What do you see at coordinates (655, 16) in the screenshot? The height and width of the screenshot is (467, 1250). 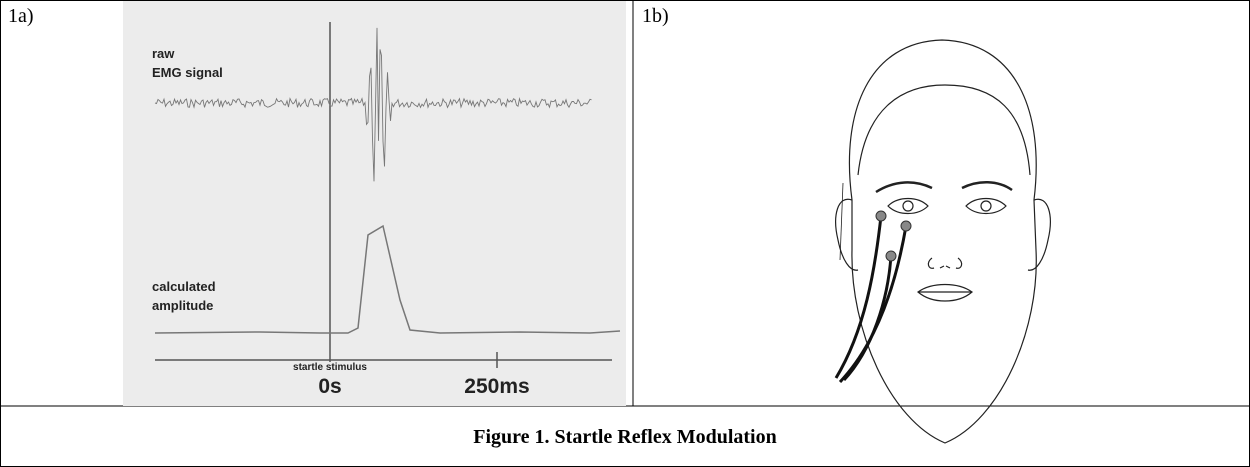 I see `panel-label: 1b)` at bounding box center [655, 16].